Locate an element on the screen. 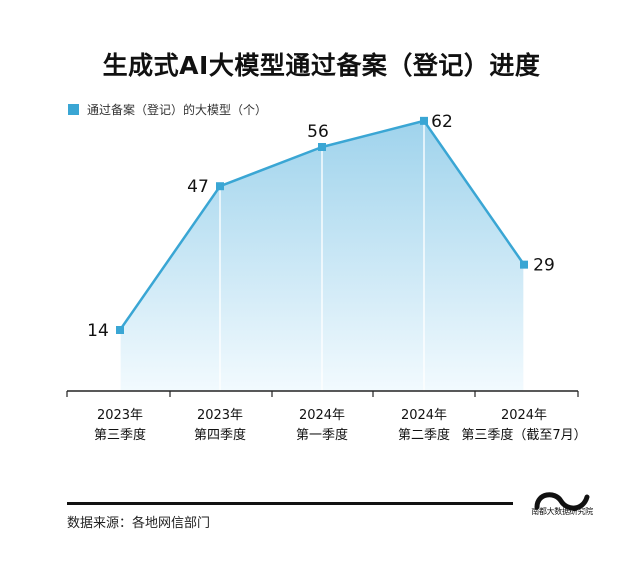 This screenshot has height=564, width=643. x-tick-label-4: 2024年 第三季度（截至7月） is located at coordinates (524, 425).